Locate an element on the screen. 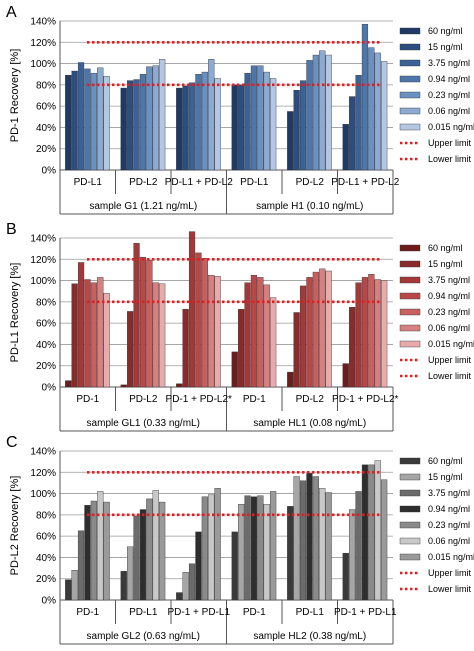 This screenshot has height=651, width=474. bar-b-g5-s6 is located at coordinates (384, 334).